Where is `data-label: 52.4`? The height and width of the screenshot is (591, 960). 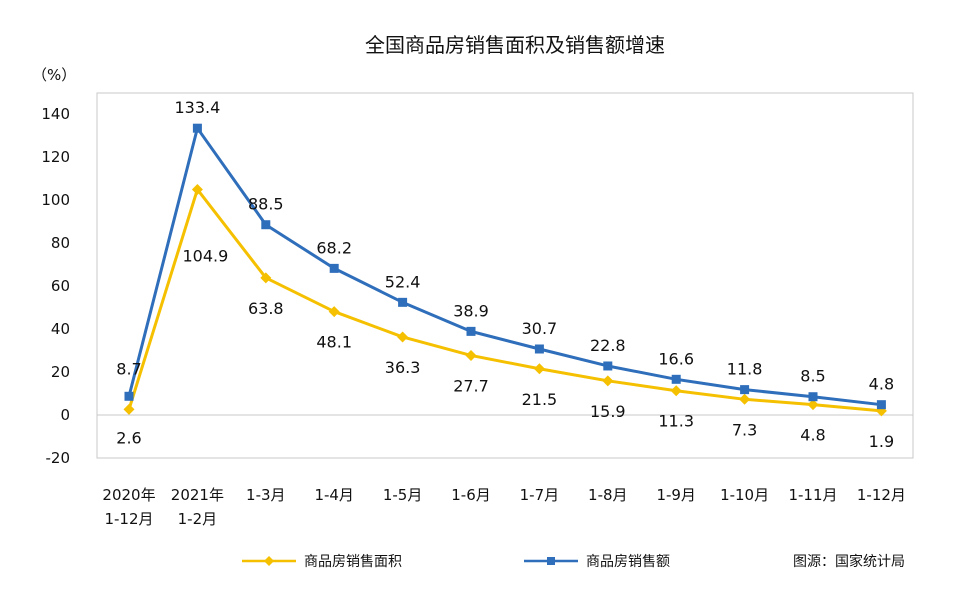 data-label: 52.4 is located at coordinates (403, 281).